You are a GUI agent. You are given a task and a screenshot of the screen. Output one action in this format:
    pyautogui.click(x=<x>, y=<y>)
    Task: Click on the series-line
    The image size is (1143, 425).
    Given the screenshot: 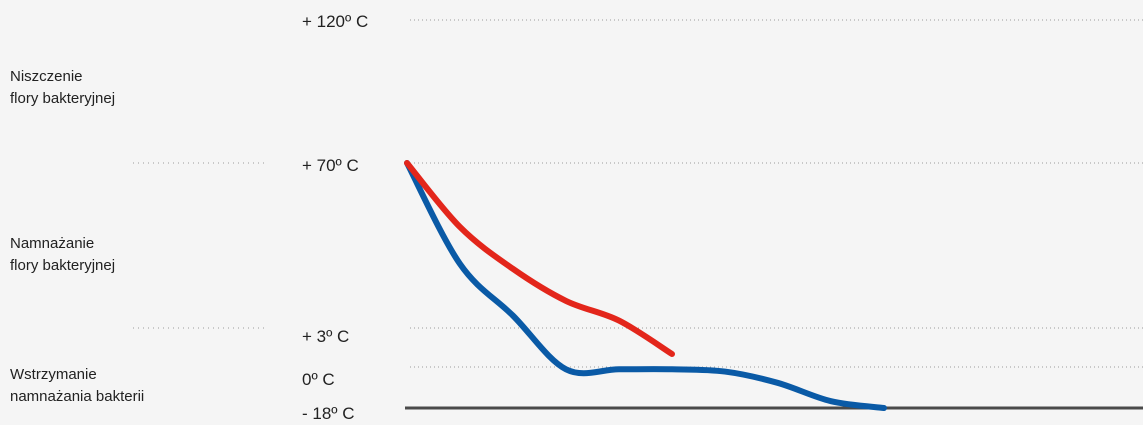 What is the action you would take?
    pyautogui.click(x=539, y=258)
    